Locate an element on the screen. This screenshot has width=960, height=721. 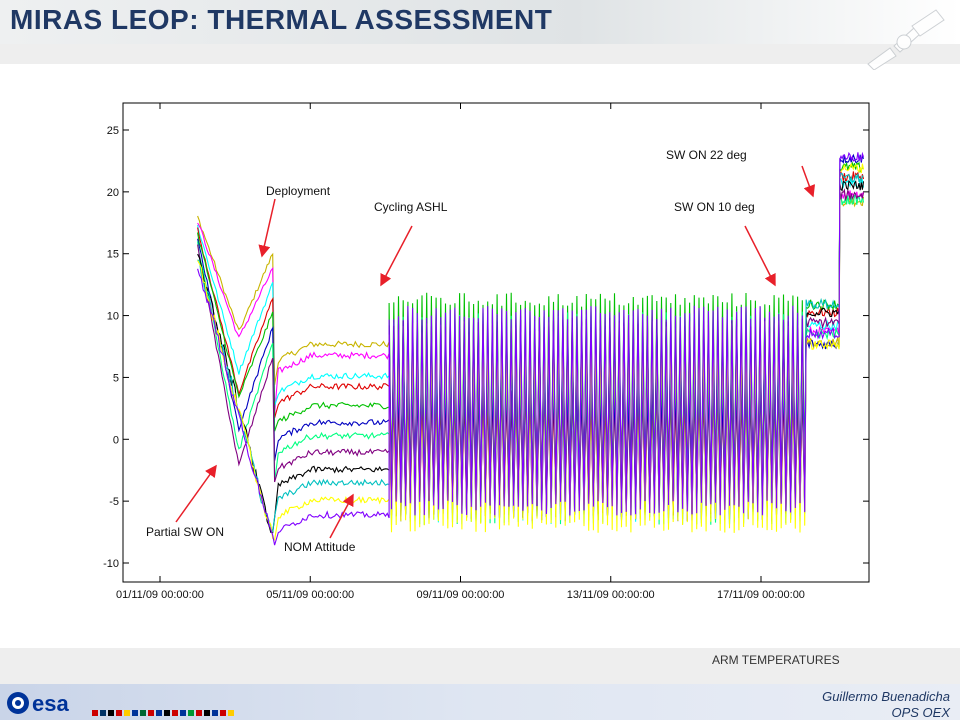
annotation-sw-on-22: SW ON 22 deg is located at coordinates (706, 155).